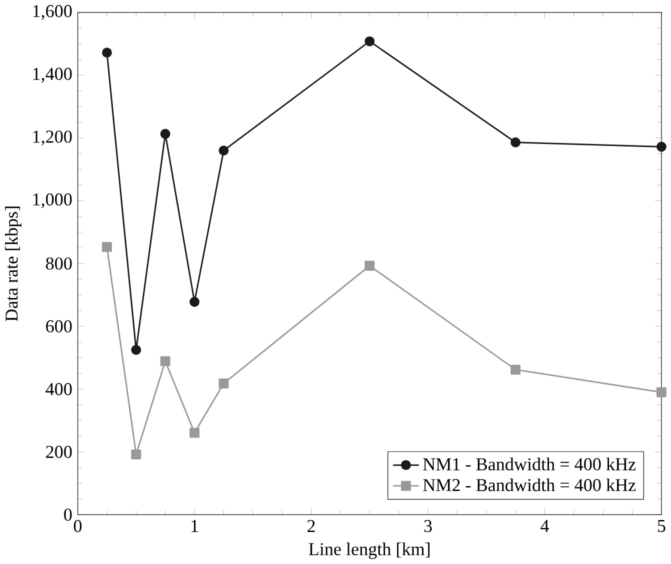 This screenshot has width=671, height=564. Describe the element at coordinates (59, 263) in the screenshot. I see `y-tick-label: 800` at that location.